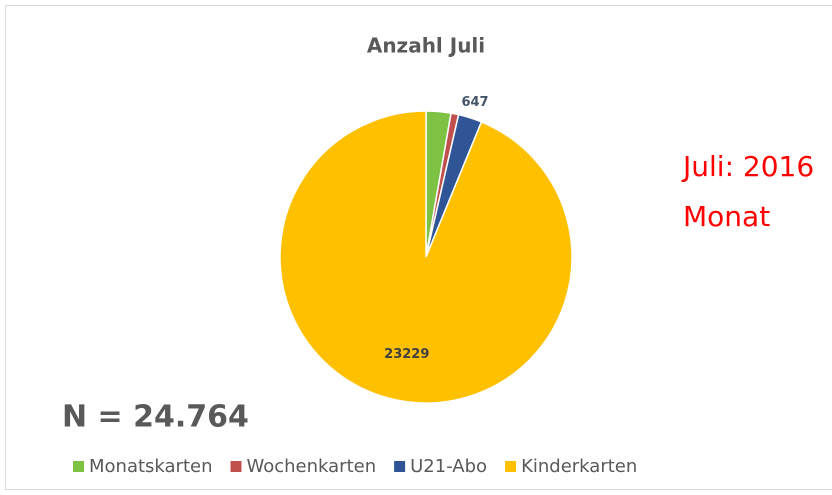 The height and width of the screenshot is (495, 832). I want to click on annotation: Monat, so click(726, 216).